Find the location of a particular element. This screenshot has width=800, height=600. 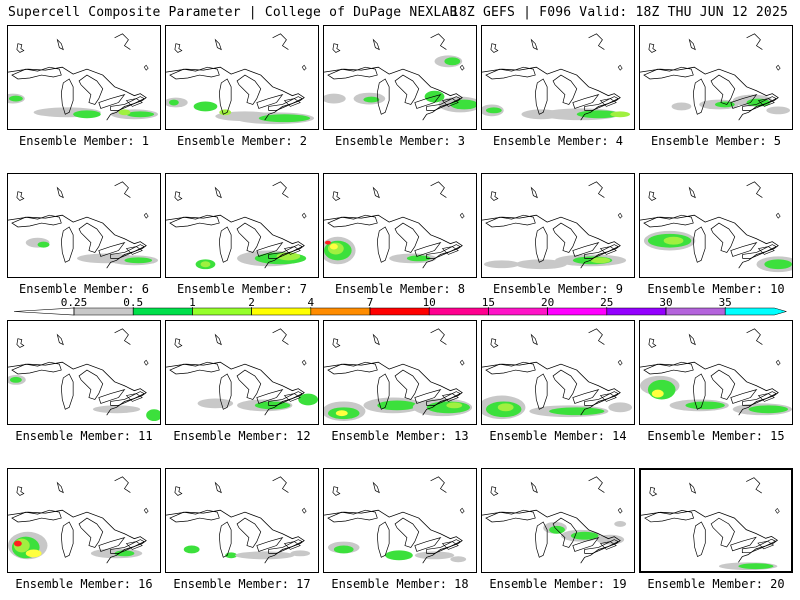

colorbar-tick-label: 2 is located at coordinates (251, 303).